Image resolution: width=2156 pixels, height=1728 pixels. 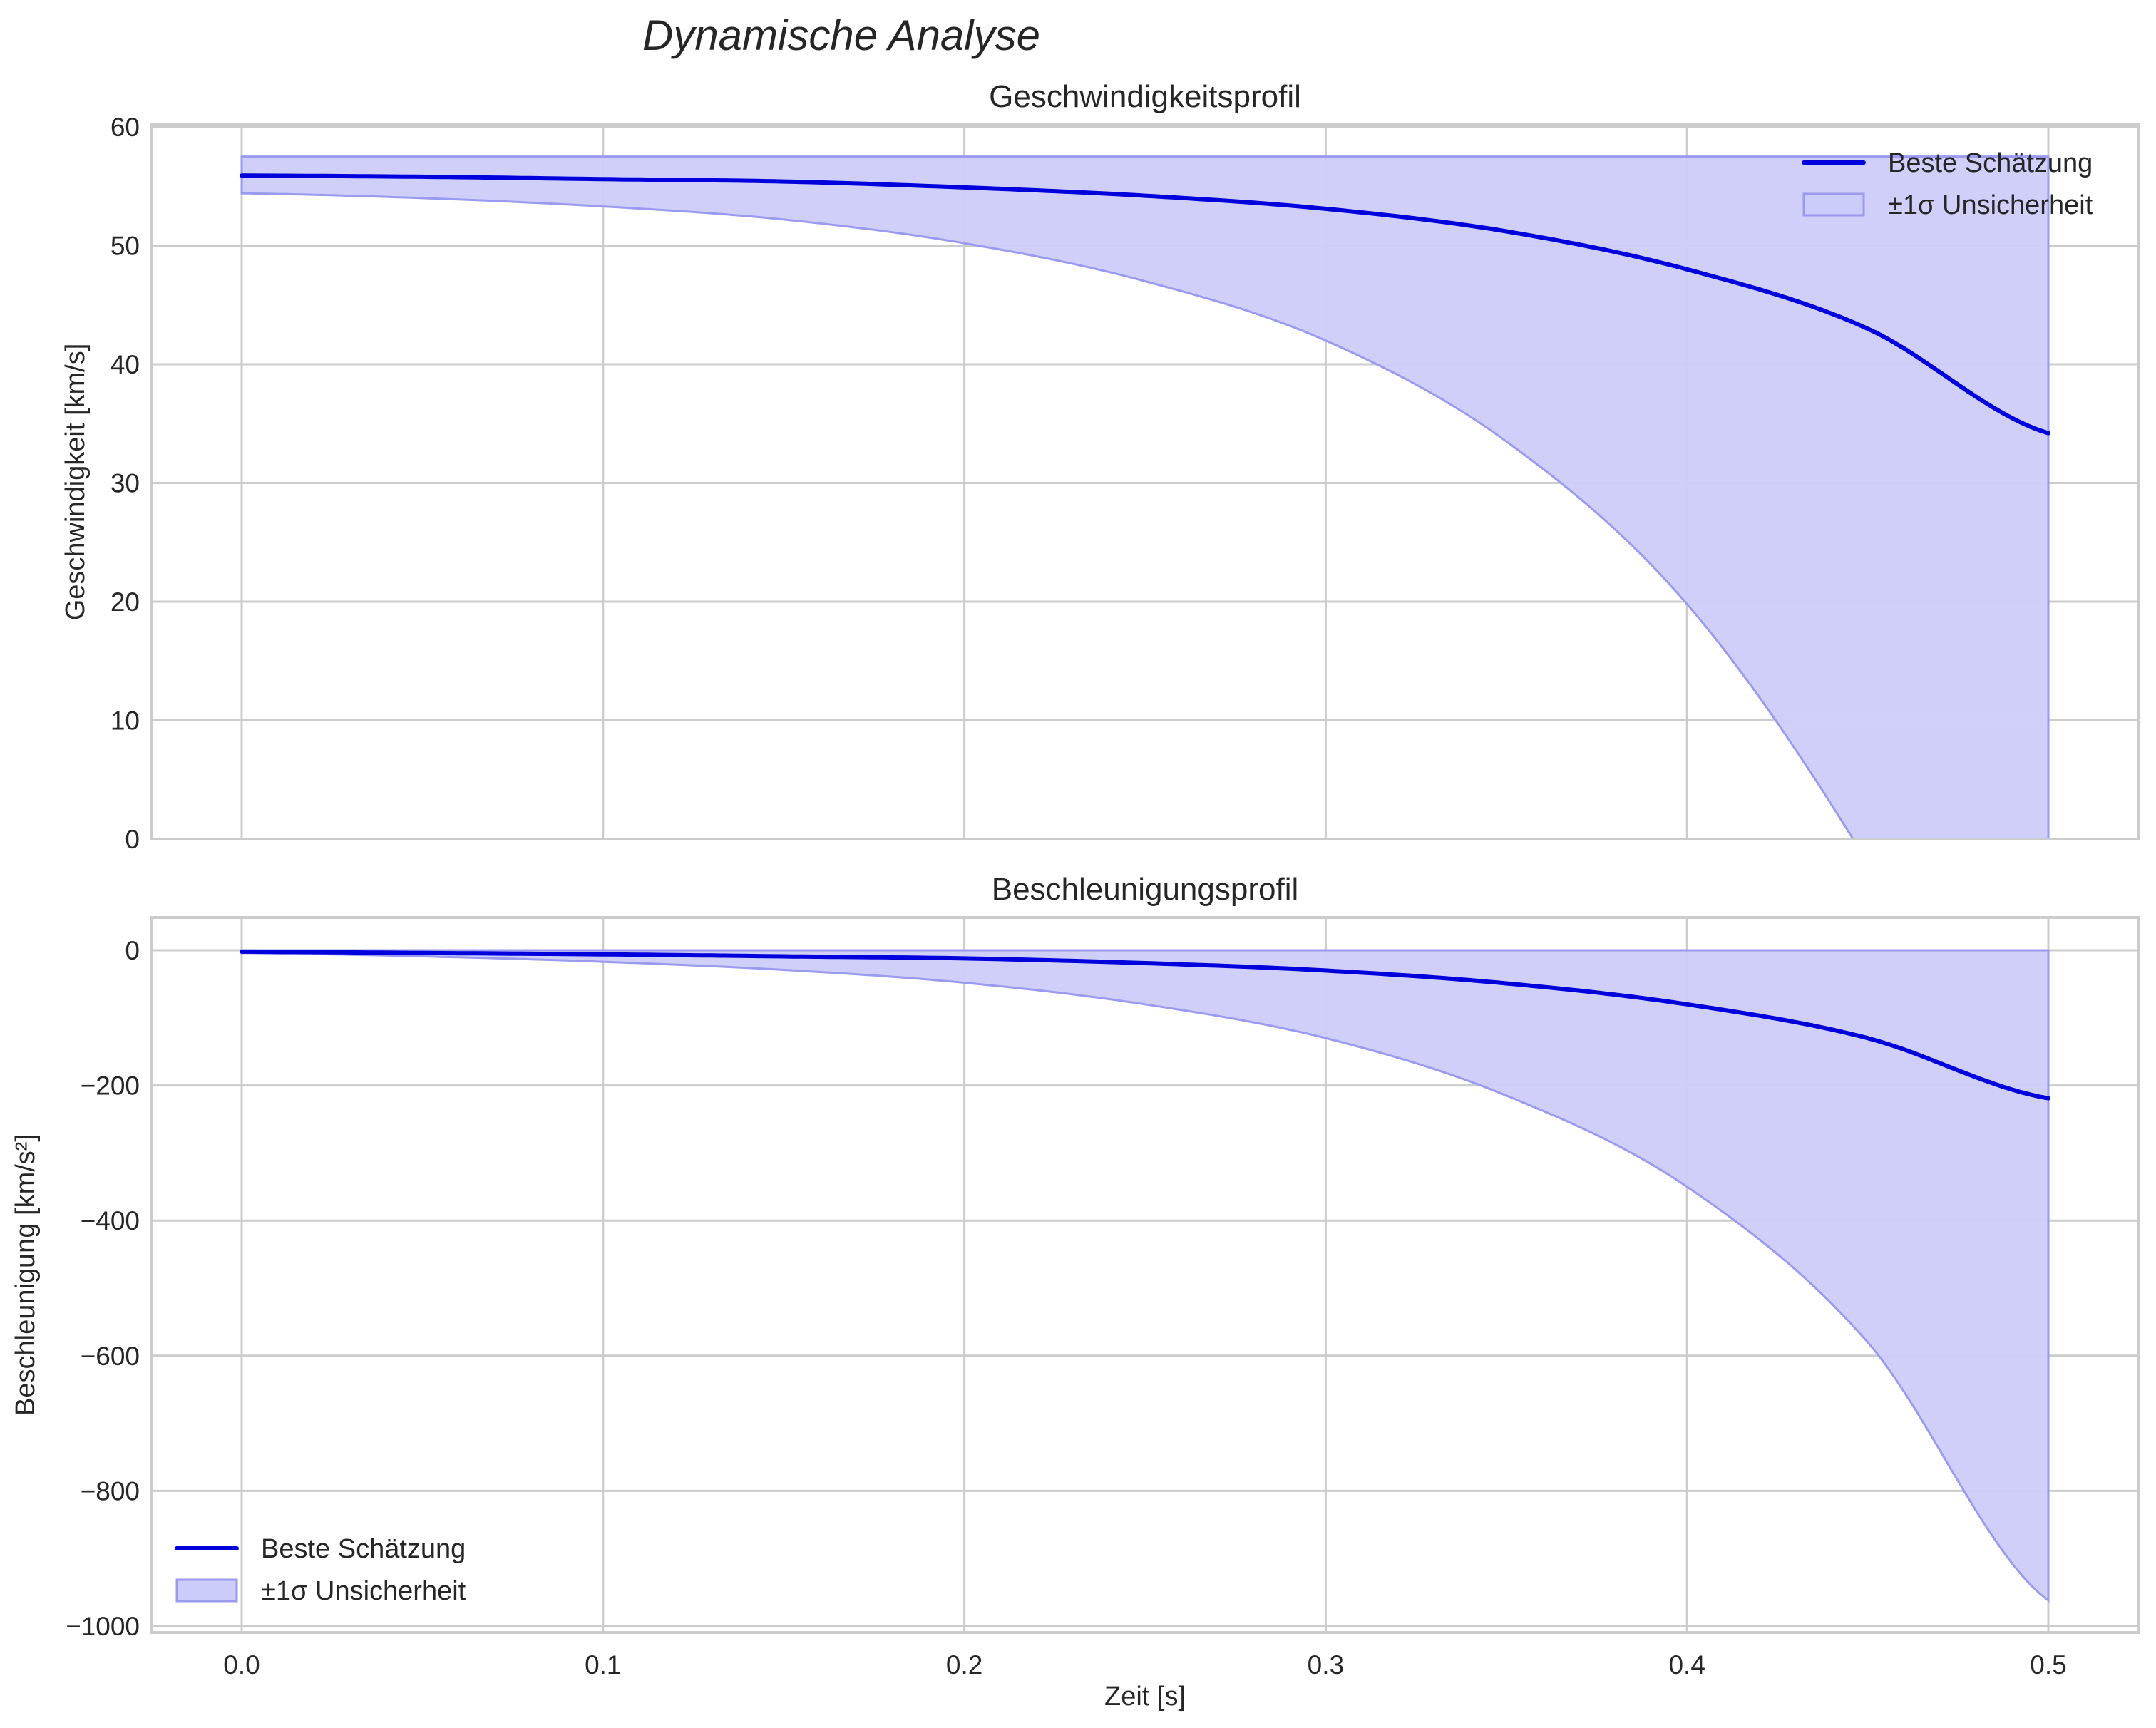 What do you see at coordinates (125, 721) in the screenshot?
I see `y-tick-label: 10` at bounding box center [125, 721].